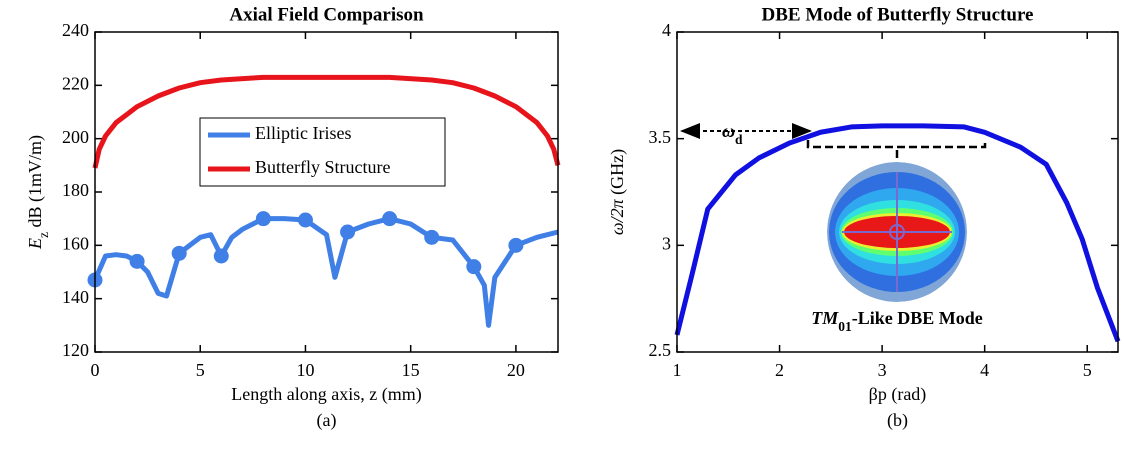 The width and height of the screenshot is (1124, 454). I want to click on field-inset, so click(897, 232).